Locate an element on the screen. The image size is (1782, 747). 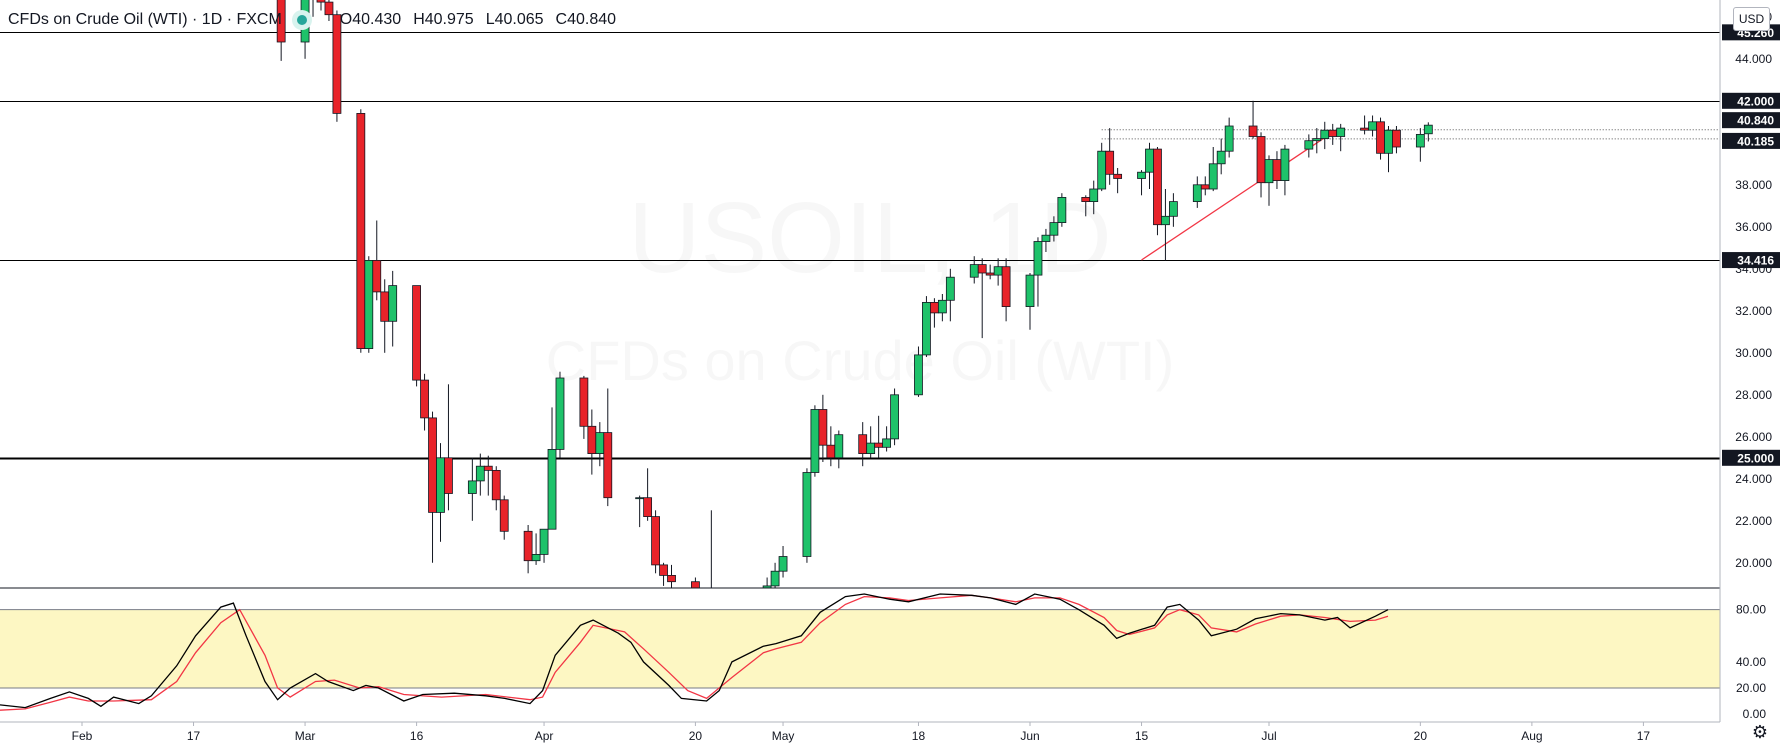
stochastic-d-line is located at coordinates (694, 652).